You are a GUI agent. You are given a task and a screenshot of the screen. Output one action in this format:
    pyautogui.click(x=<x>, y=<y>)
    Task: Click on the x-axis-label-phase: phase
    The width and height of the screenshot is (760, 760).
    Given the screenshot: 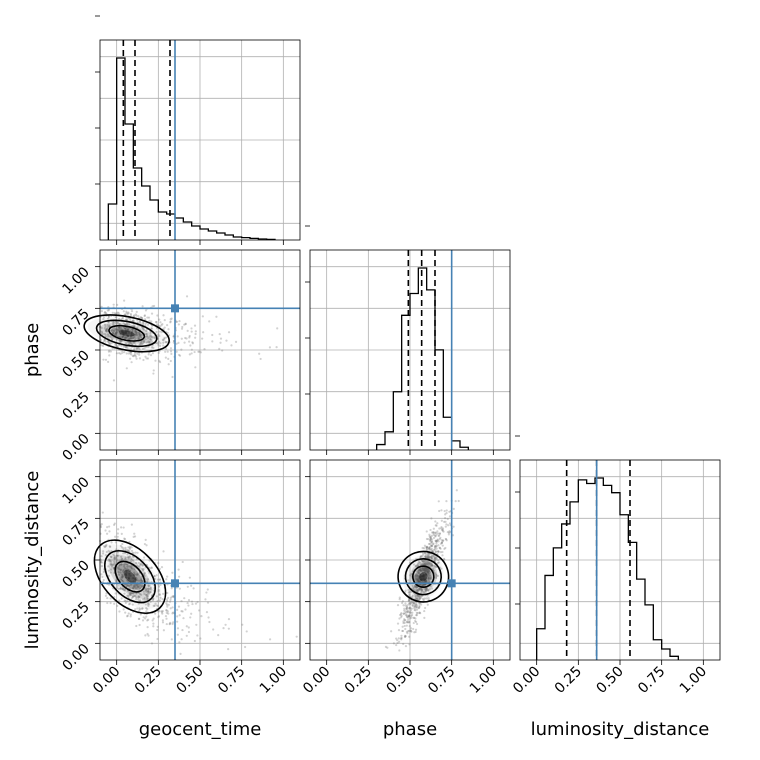 What is the action you would take?
    pyautogui.click(x=410, y=729)
    